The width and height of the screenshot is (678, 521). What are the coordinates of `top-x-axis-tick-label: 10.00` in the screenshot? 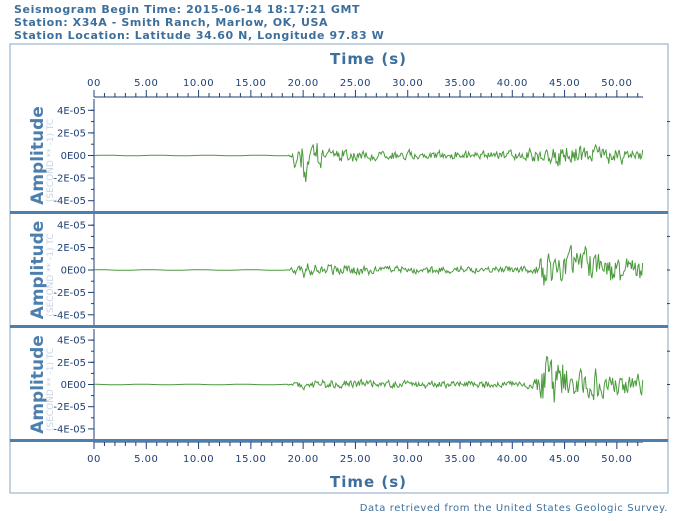 It's located at (198, 83).